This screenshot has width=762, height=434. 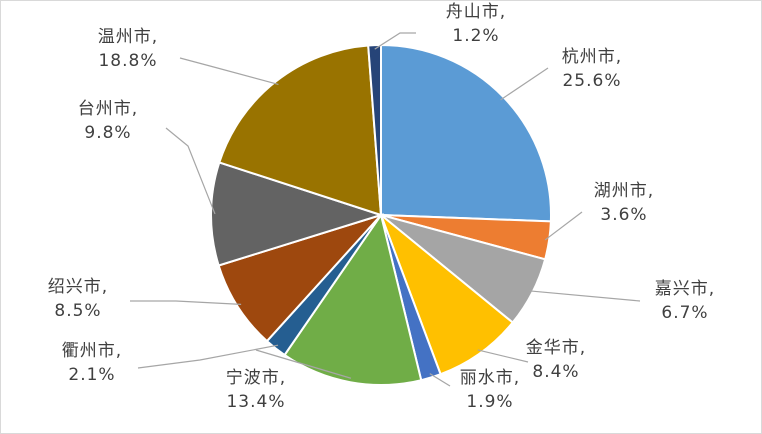 What do you see at coordinates (108, 109) in the screenshot?
I see `slice-name-label: 台州市,` at bounding box center [108, 109].